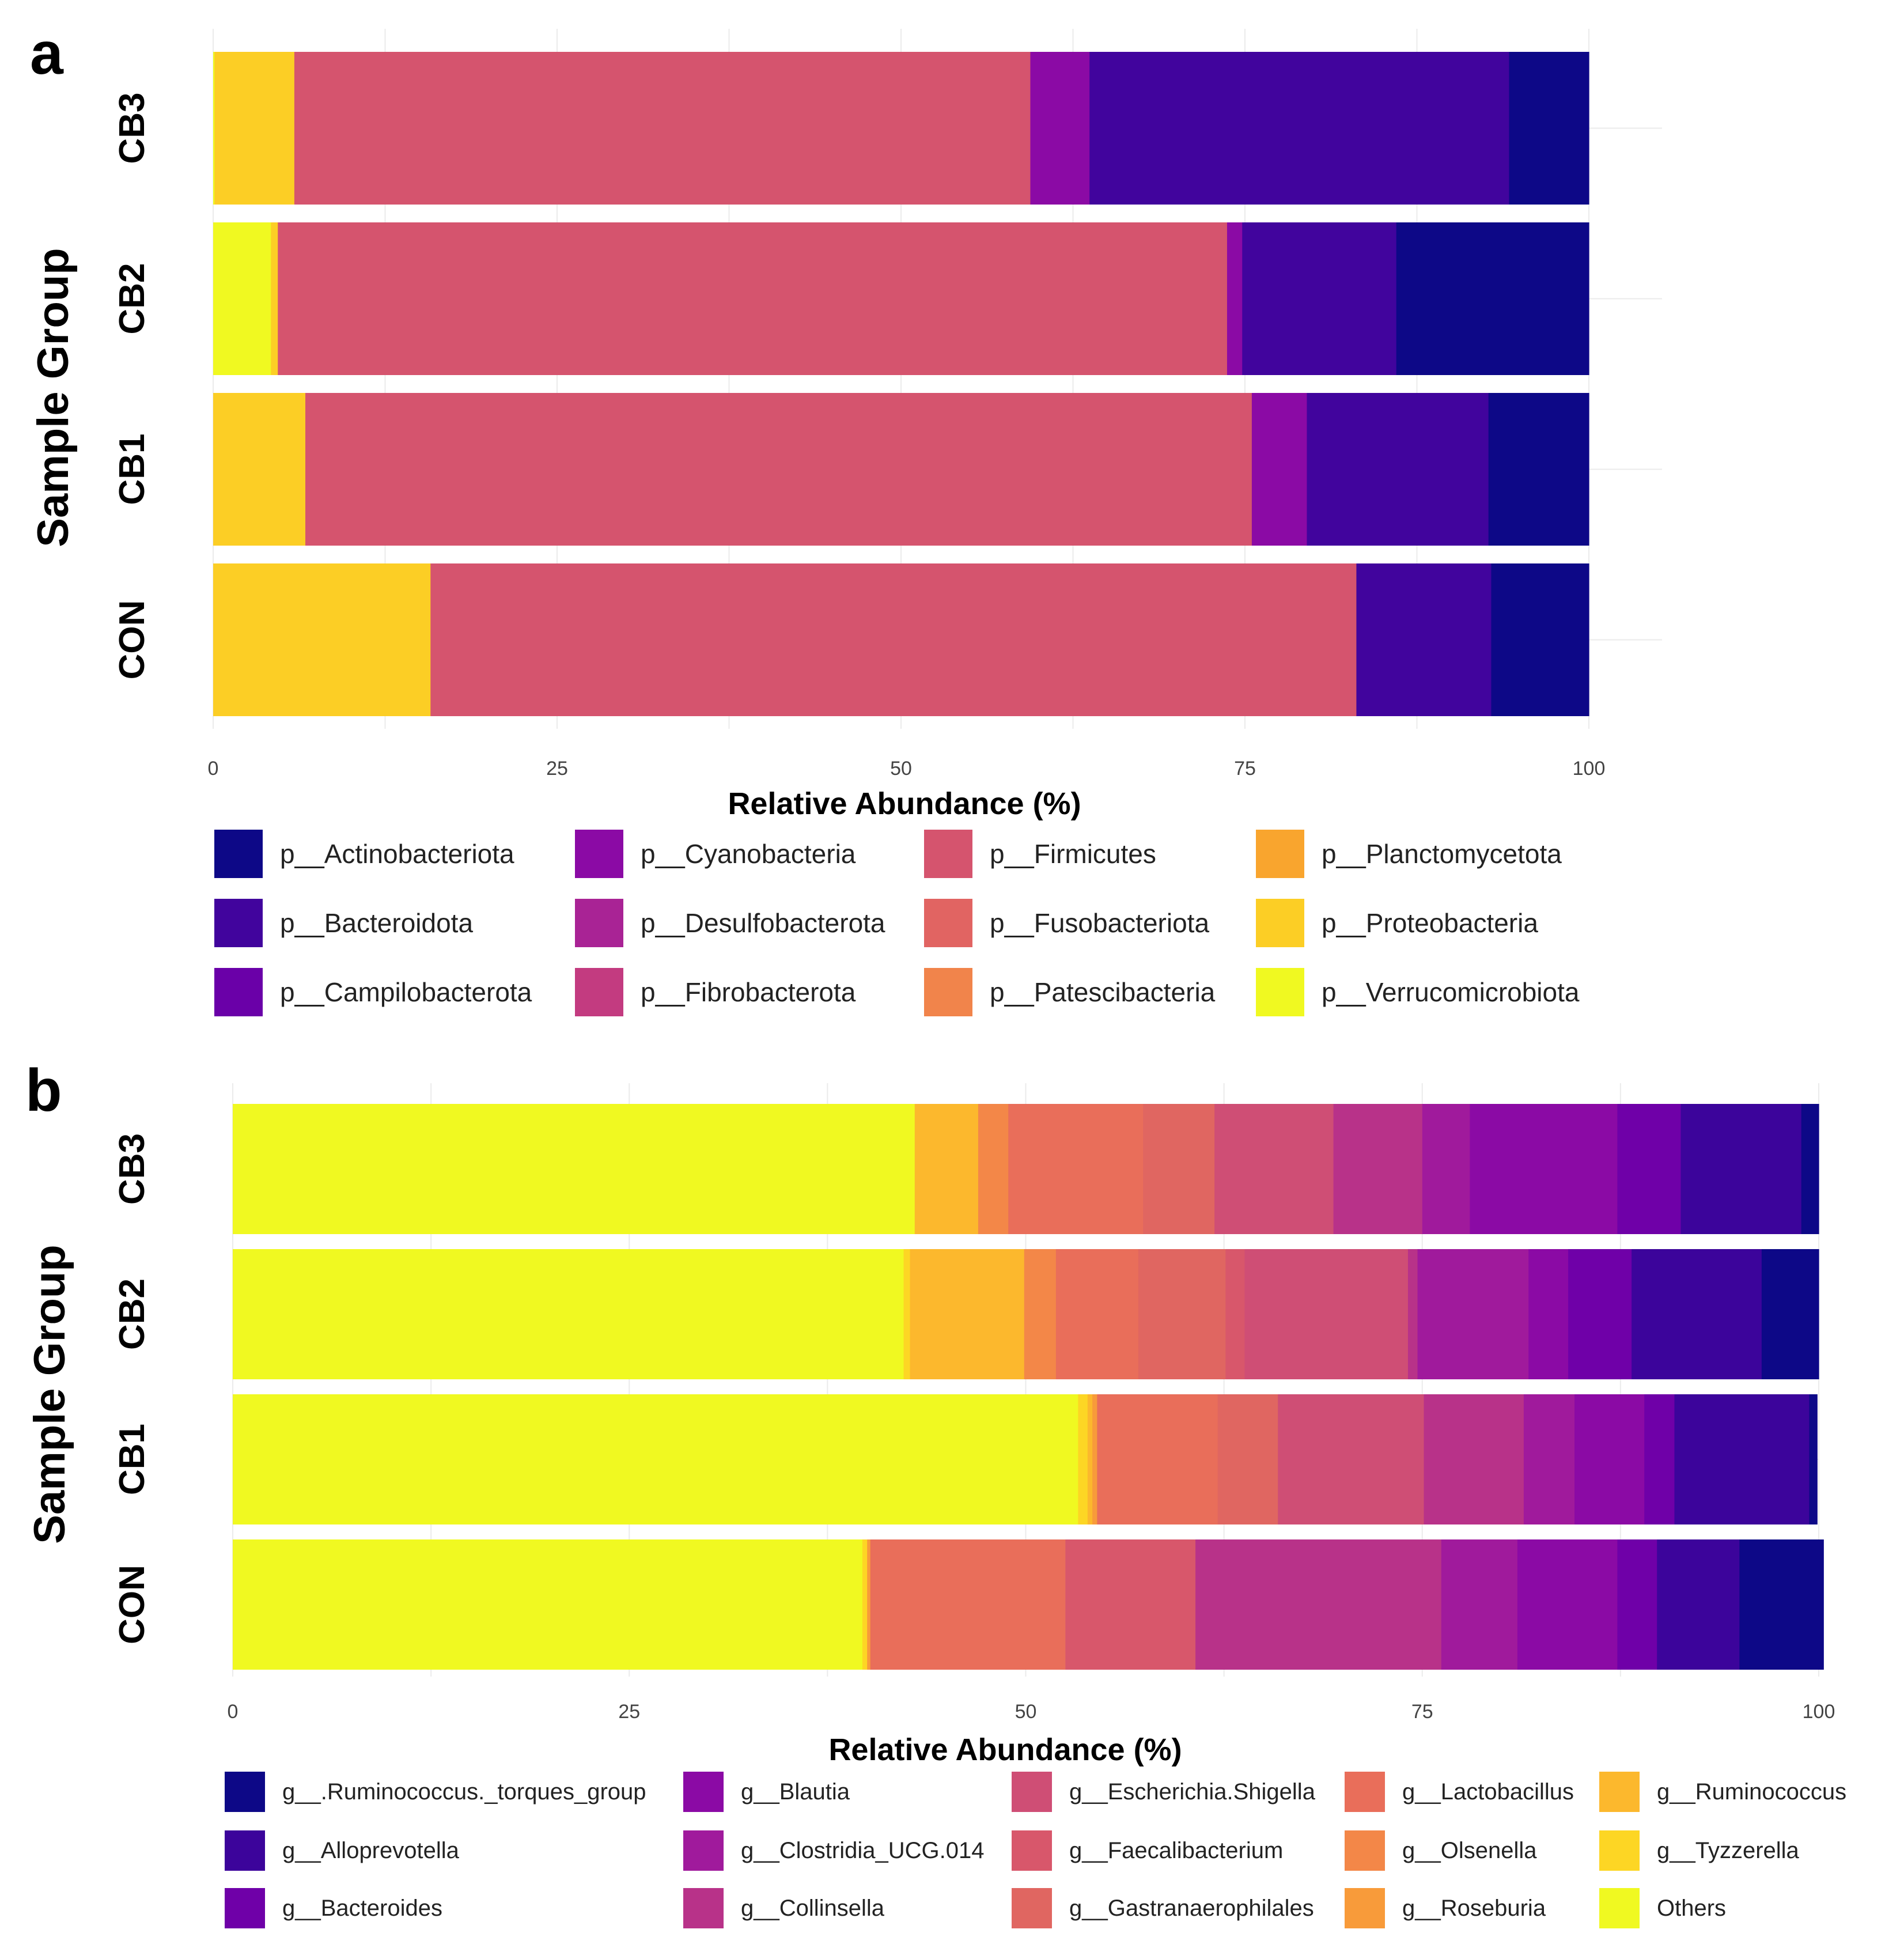 This screenshot has height=1952, width=1904. Describe the element at coordinates (862, 1850) in the screenshot. I see `legend-label: g__Clostridia_UCG.014` at that location.